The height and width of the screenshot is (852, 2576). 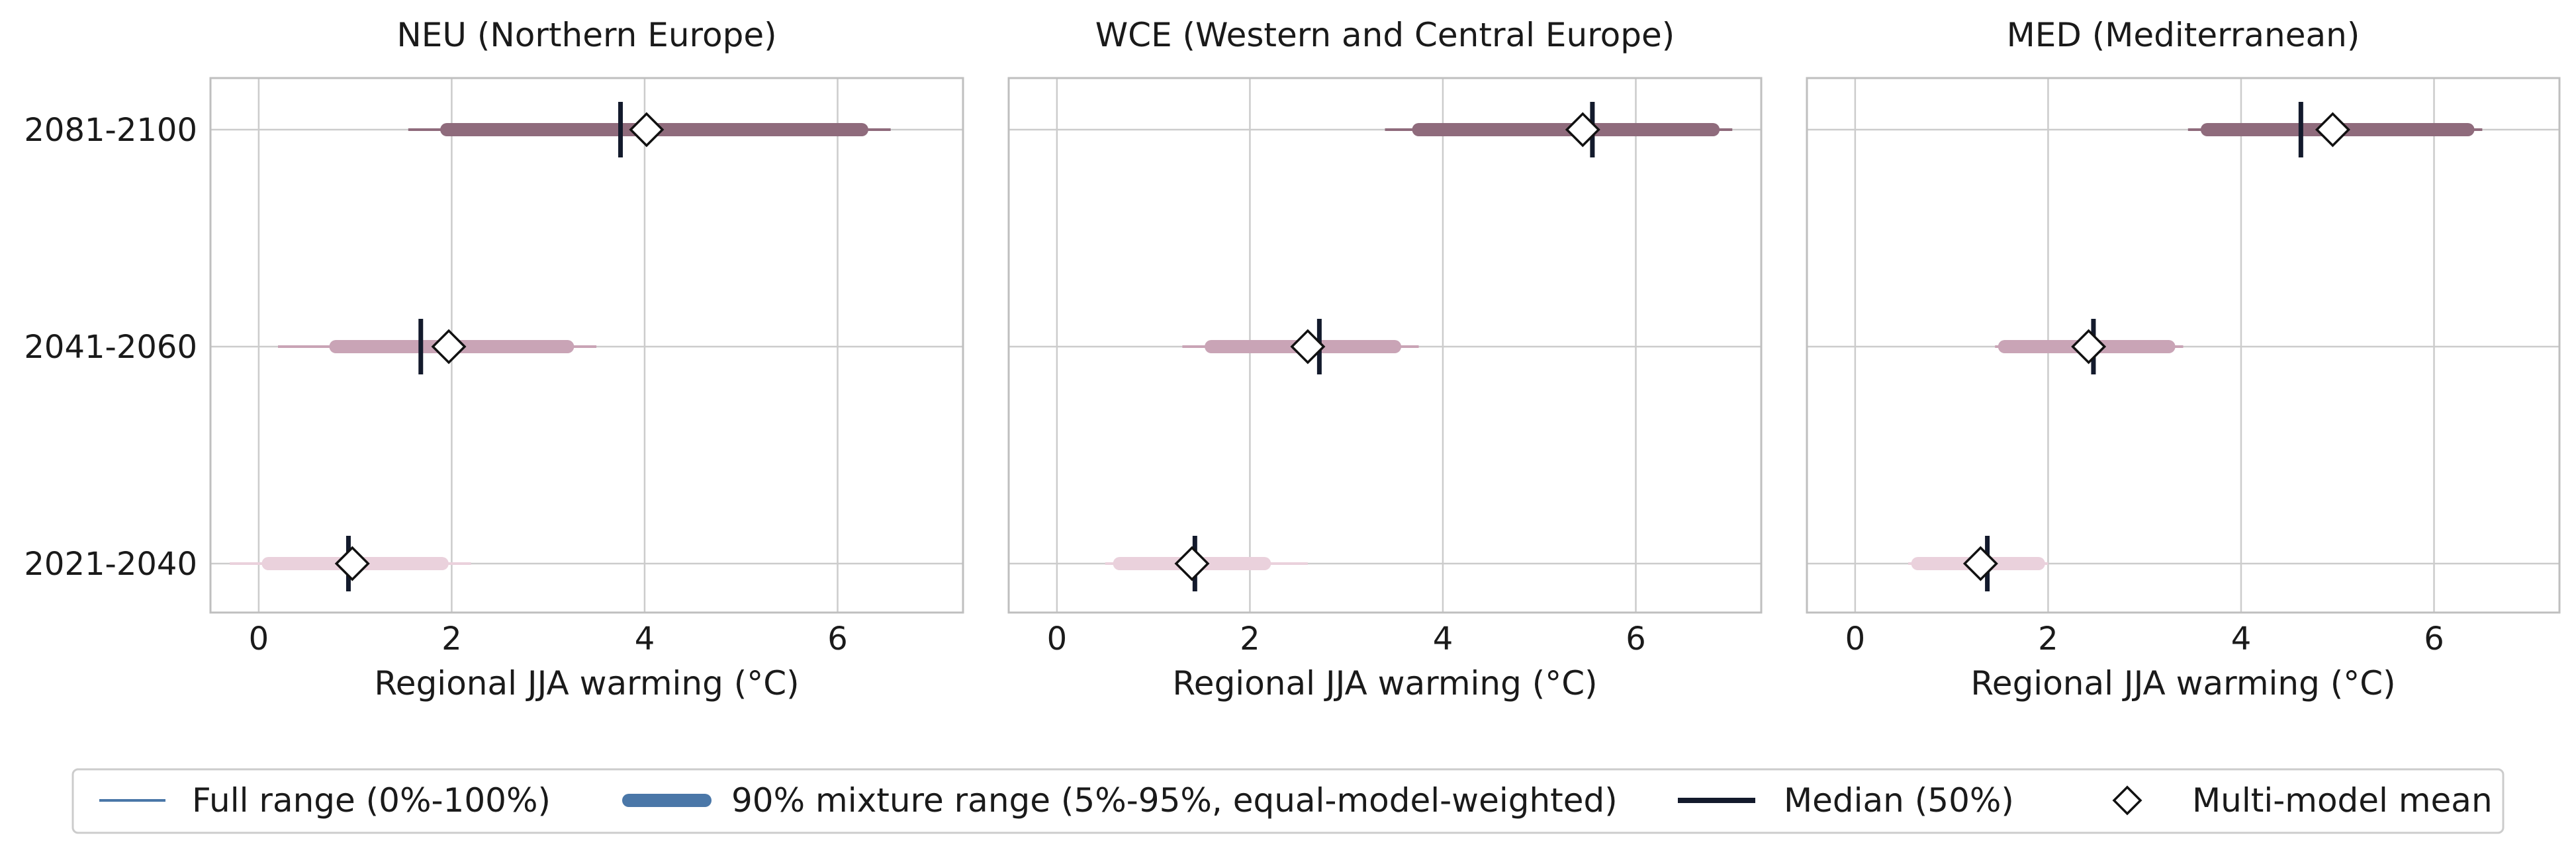 What do you see at coordinates (110, 347) in the screenshot?
I see `y-tick-label: 2041-2060` at bounding box center [110, 347].